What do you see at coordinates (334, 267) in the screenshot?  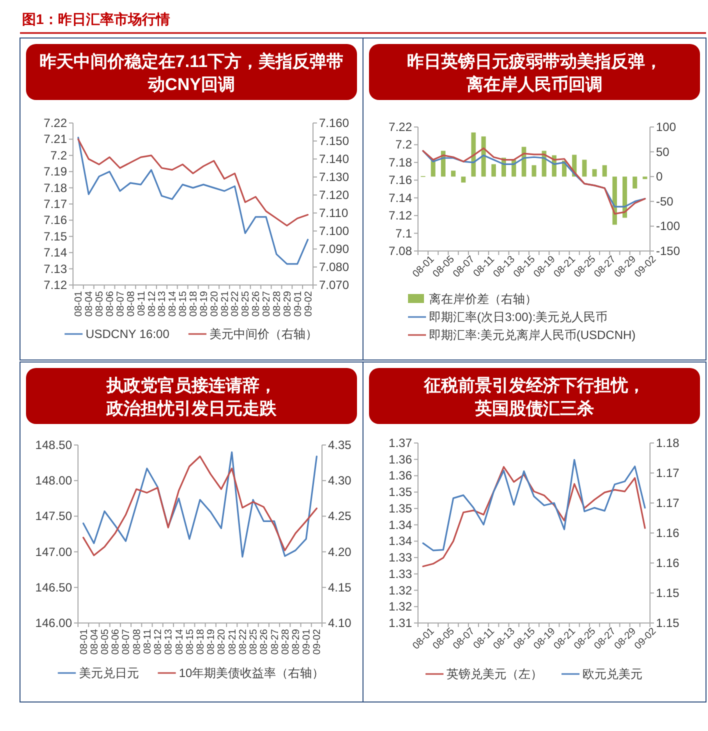 I see `y2-tick-label: 7.080` at bounding box center [334, 267].